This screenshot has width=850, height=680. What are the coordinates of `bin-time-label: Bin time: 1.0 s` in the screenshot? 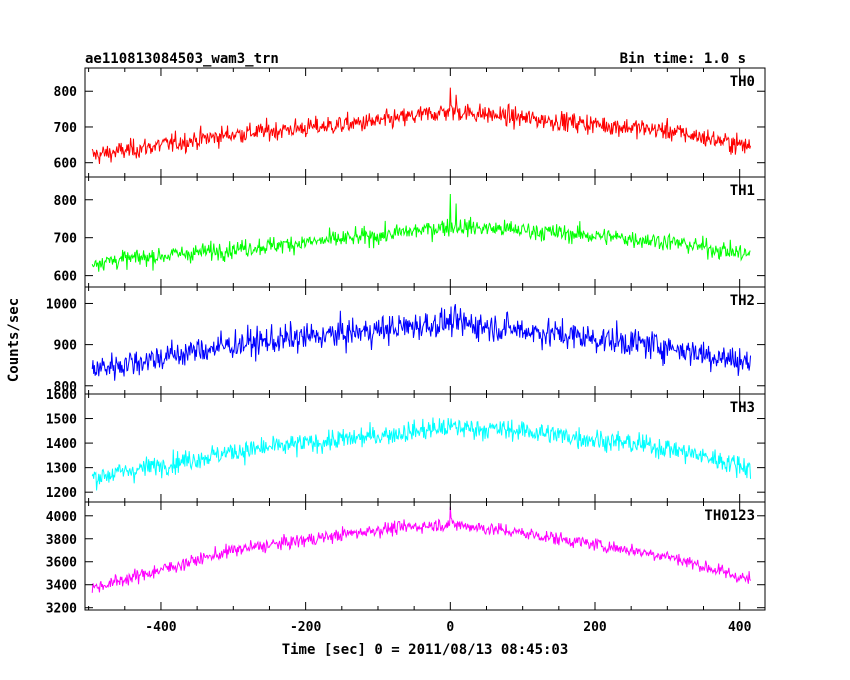 It's located at (683, 59).